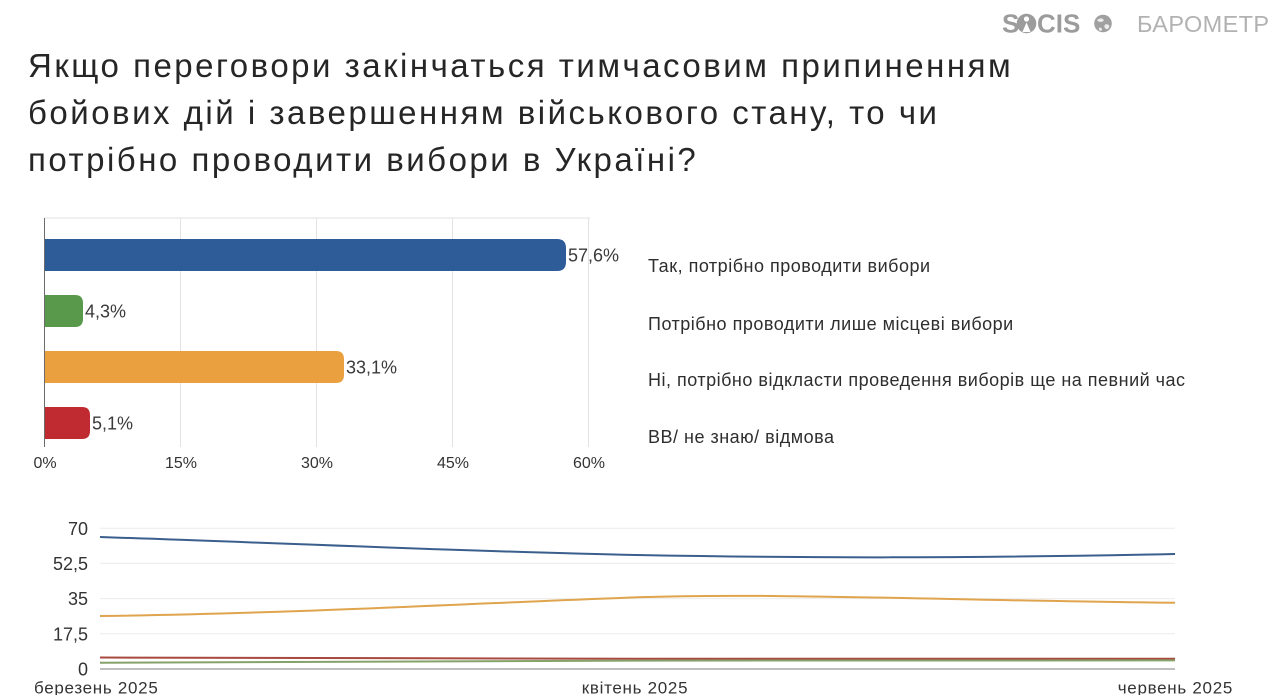  I want to click on svg-text: CIS, so click(1058, 24).